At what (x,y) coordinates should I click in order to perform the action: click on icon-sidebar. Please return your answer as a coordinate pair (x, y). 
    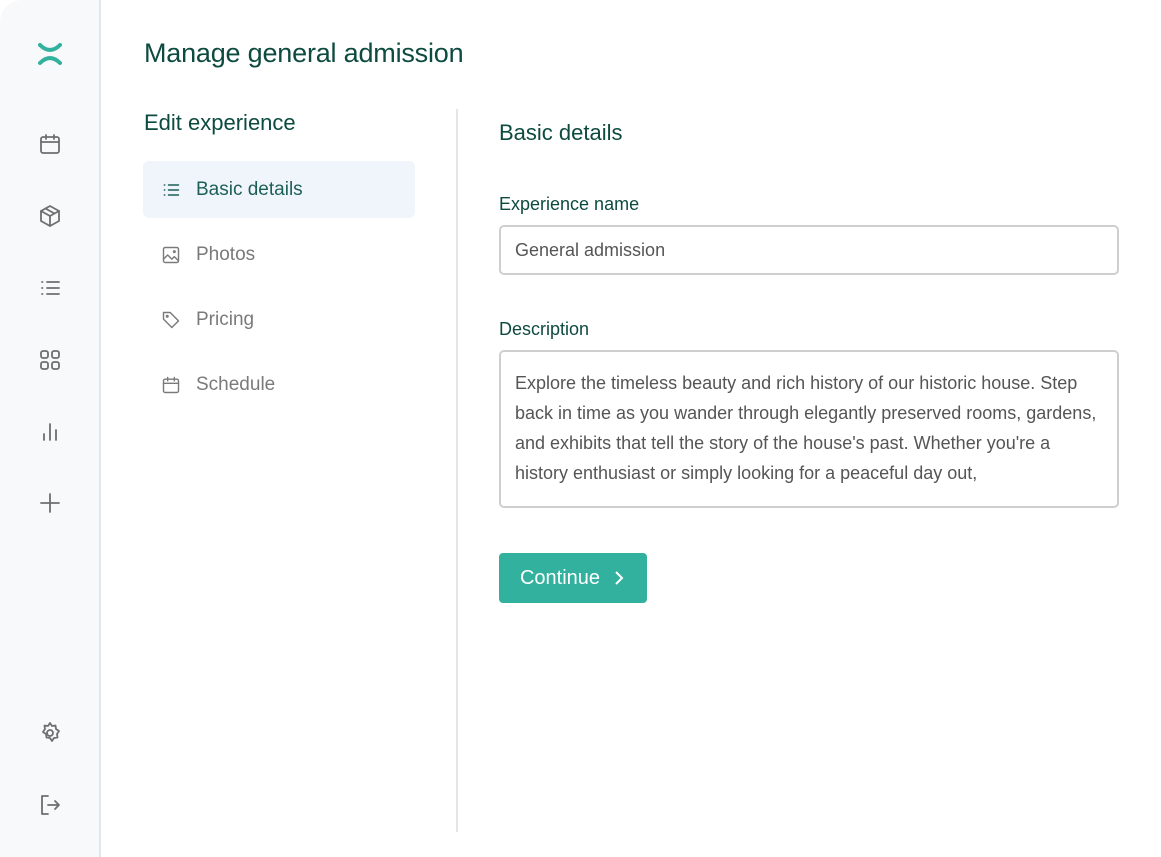
    Looking at the image, I should click on (50, 428).